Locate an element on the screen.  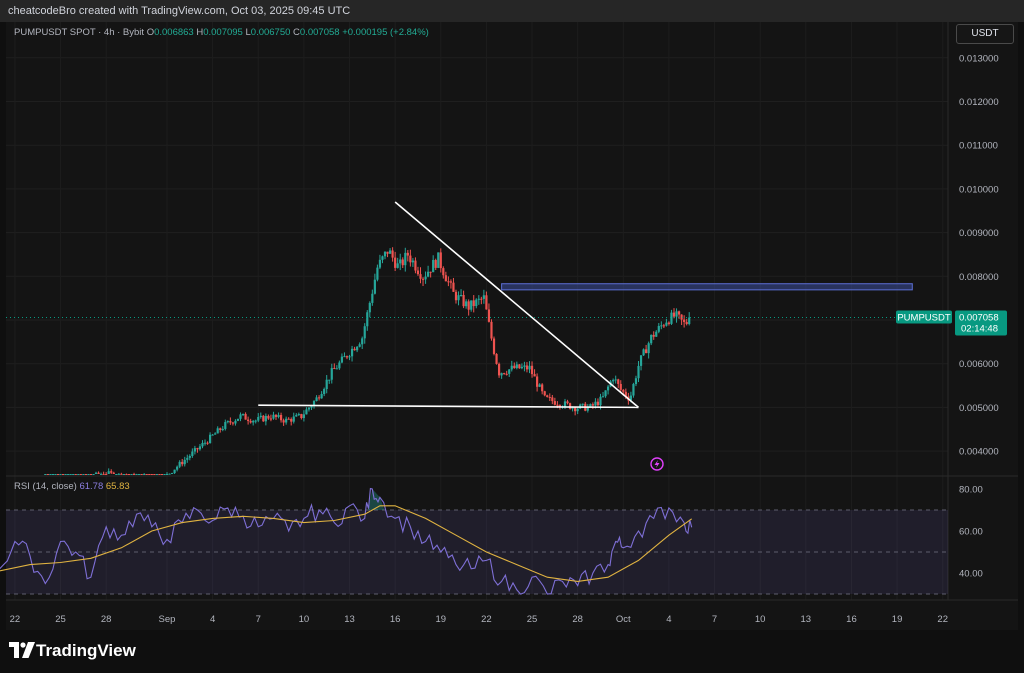
price-axis-label: 0.013000 is located at coordinates (979, 58).